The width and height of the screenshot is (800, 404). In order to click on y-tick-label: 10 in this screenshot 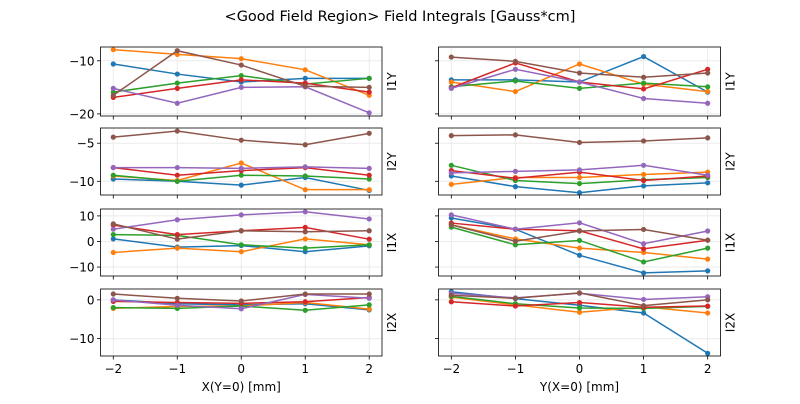, I will do `click(86, 216)`.